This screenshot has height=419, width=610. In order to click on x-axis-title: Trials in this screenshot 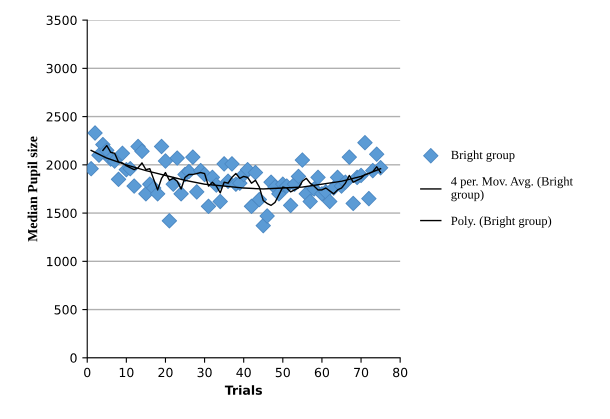, I will do `click(243, 390)`.